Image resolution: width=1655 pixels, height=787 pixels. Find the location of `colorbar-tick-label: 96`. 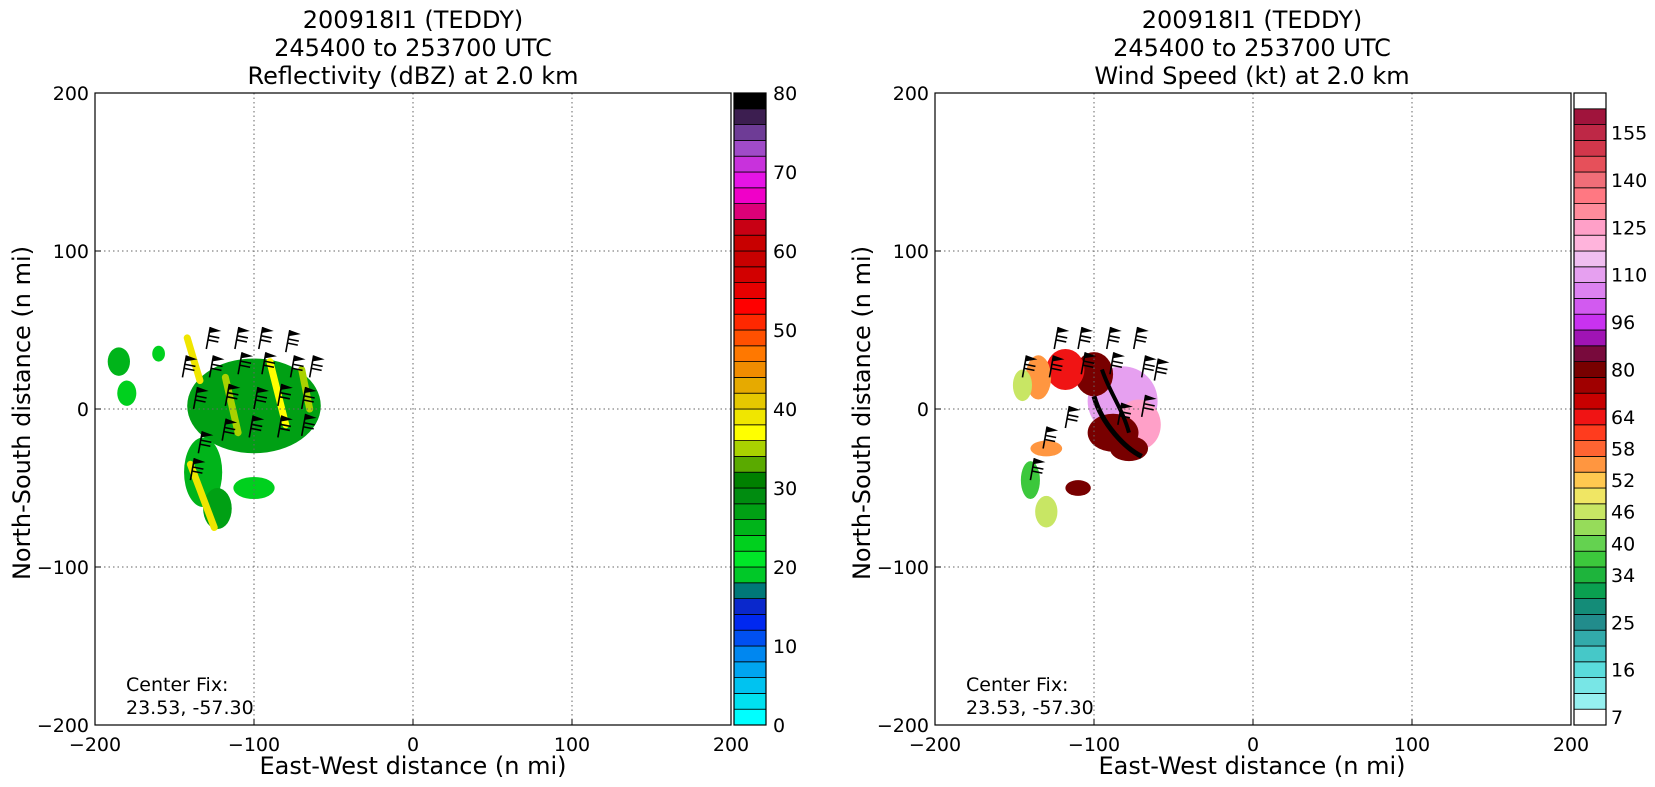

colorbar-tick-label: 96 is located at coordinates (1623, 323).